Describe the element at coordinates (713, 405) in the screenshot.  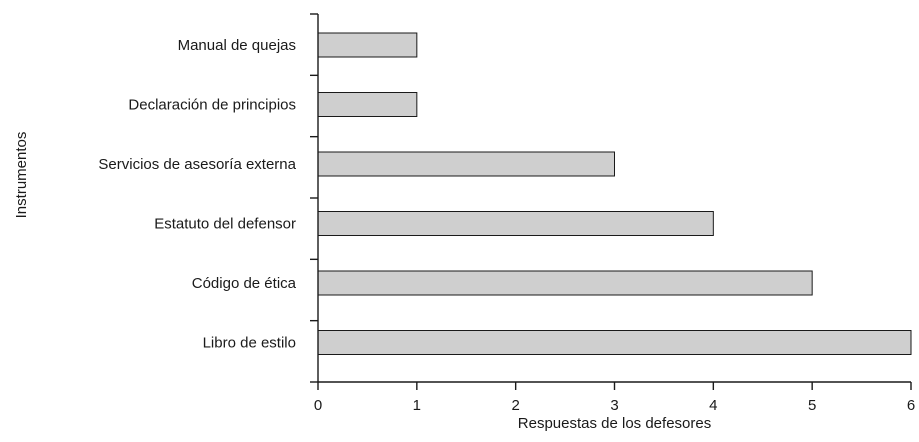
I see `x-tick-label: 4` at that location.